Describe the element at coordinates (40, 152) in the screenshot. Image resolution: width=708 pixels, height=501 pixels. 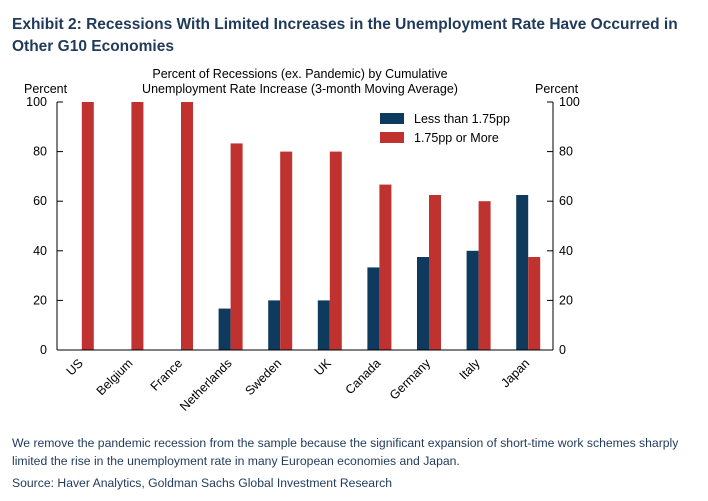
I see `y-tick-label-left: 80` at that location.